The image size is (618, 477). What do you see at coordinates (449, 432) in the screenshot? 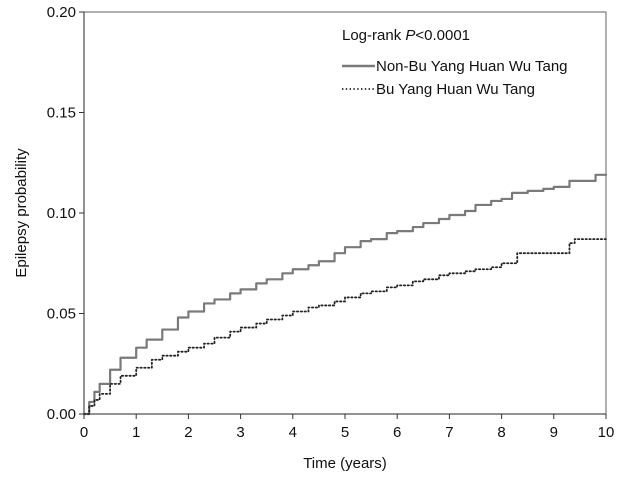
I see `x-tick-label: 7` at bounding box center [449, 432].